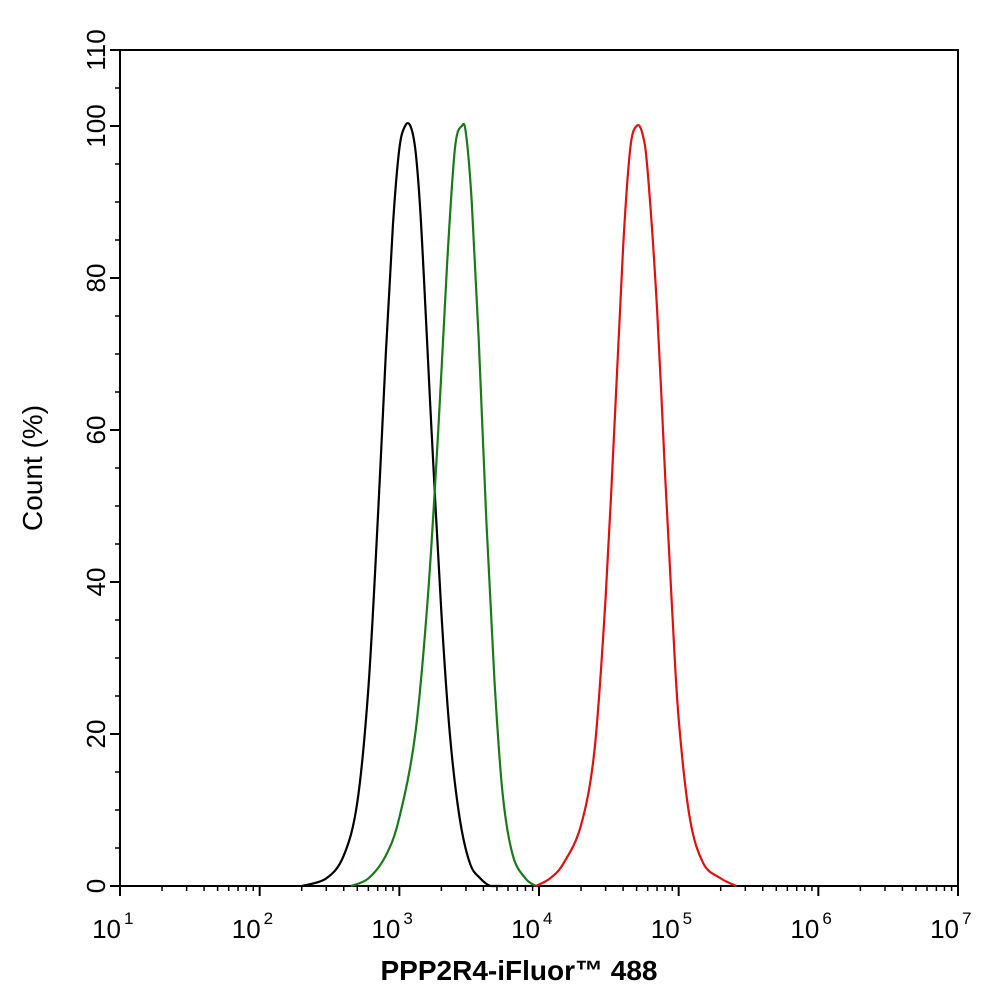 The image size is (994, 1002). Describe the element at coordinates (96, 49) in the screenshot. I see `y-tick-label: 110` at that location.